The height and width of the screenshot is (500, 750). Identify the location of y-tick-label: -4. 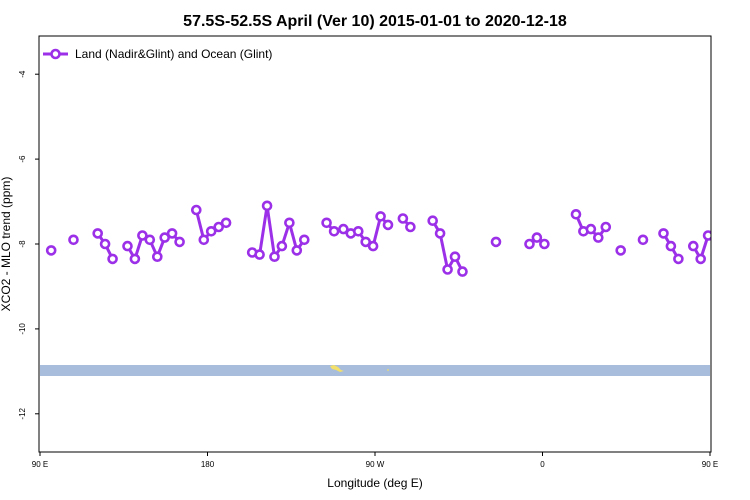
(22, 74).